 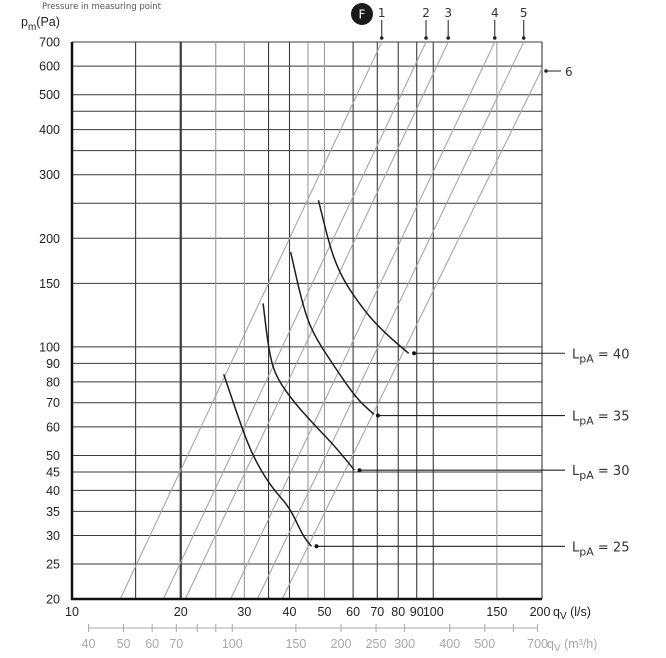 I want to click on x-tick-label: 50, so click(x=325, y=612).